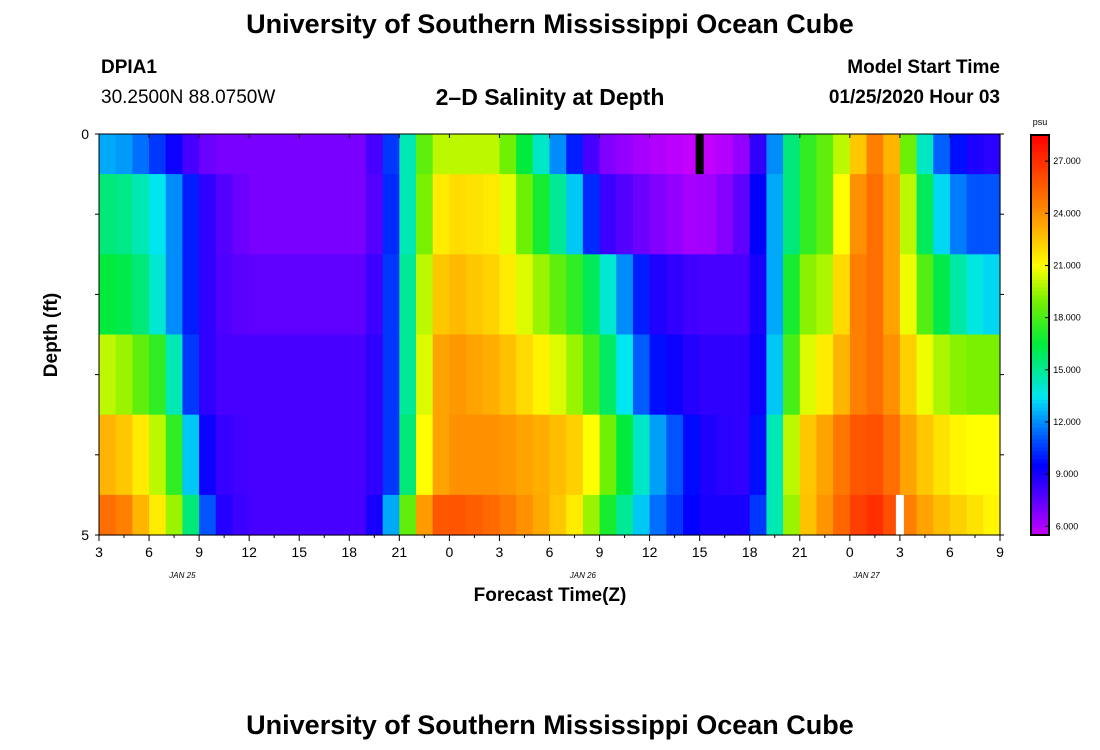 The width and height of the screenshot is (1100, 750). Describe the element at coordinates (449, 552) in the screenshot. I see `x-tick-label: 0` at that location.